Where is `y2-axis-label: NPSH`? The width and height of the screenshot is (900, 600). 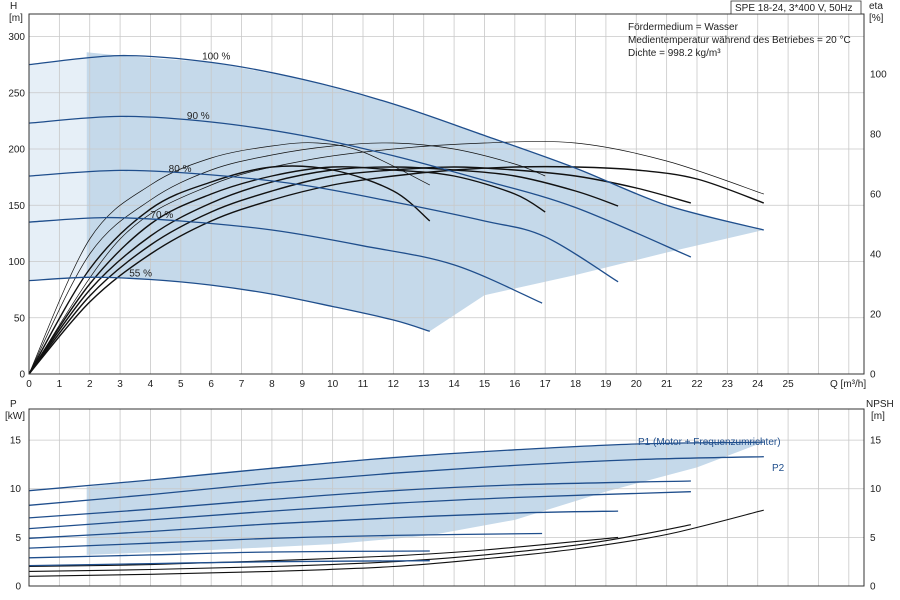 y2-axis-label: NPSH is located at coordinates (880, 404).